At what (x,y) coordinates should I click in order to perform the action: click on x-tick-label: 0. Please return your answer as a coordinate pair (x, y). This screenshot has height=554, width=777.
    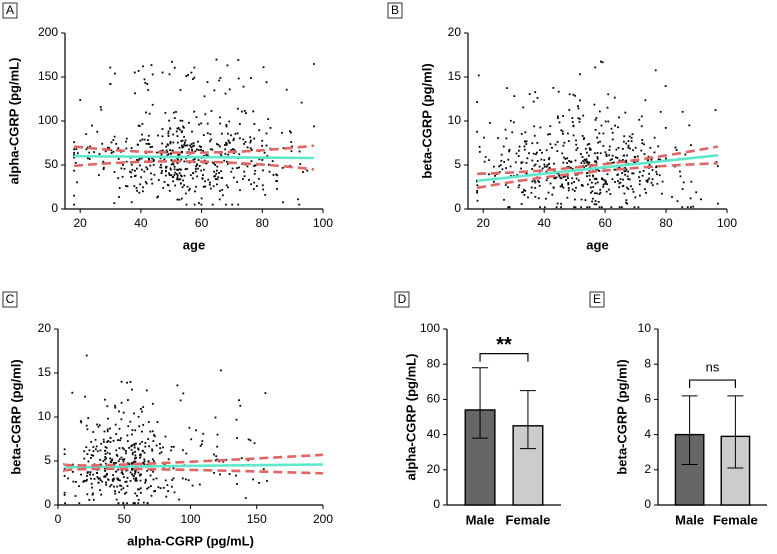
    Looking at the image, I should click on (58, 519).